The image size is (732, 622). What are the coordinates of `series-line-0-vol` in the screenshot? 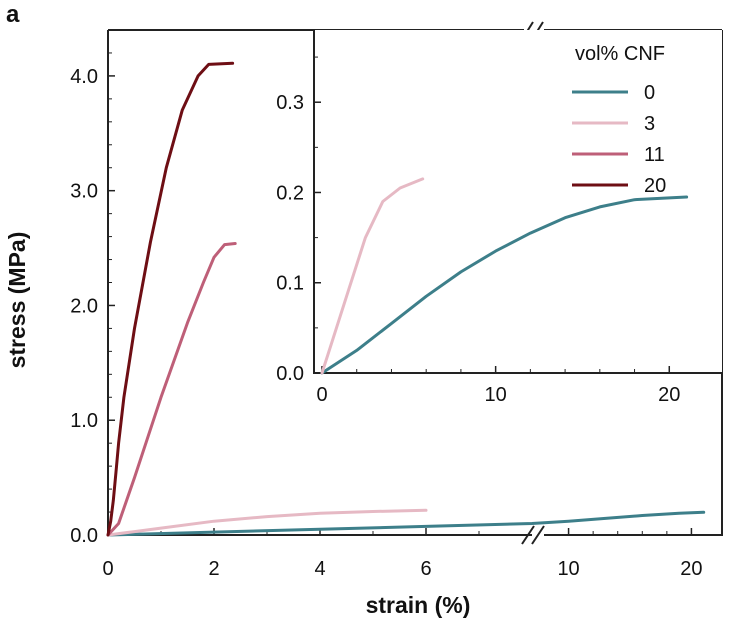 It's located at (406, 523).